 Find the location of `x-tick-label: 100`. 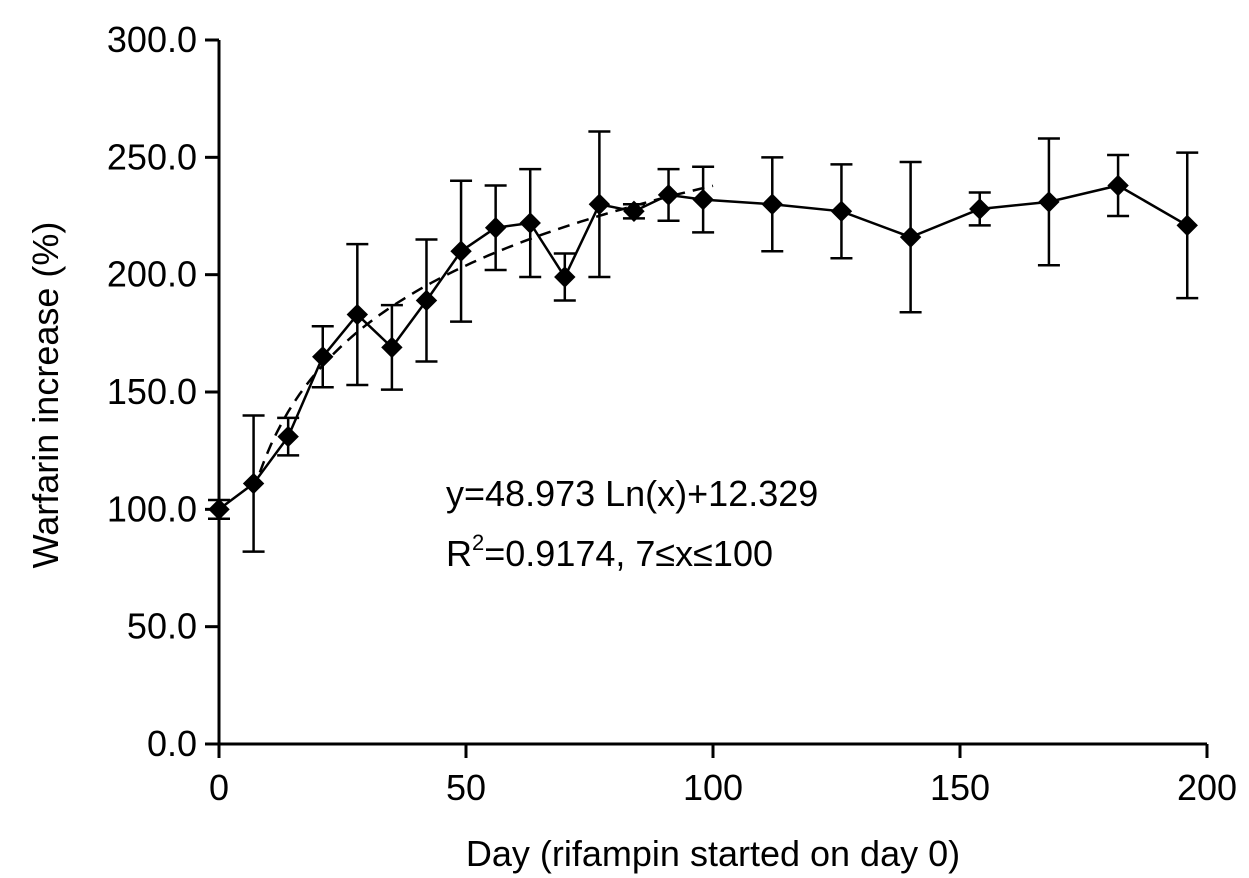

x-tick-label: 100 is located at coordinates (713, 787).